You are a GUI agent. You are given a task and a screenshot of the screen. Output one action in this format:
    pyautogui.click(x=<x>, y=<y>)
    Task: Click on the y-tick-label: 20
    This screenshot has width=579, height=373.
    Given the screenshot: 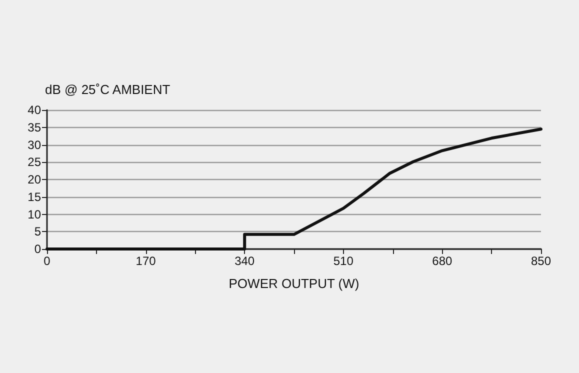 What is the action you would take?
    pyautogui.click(x=35, y=179)
    